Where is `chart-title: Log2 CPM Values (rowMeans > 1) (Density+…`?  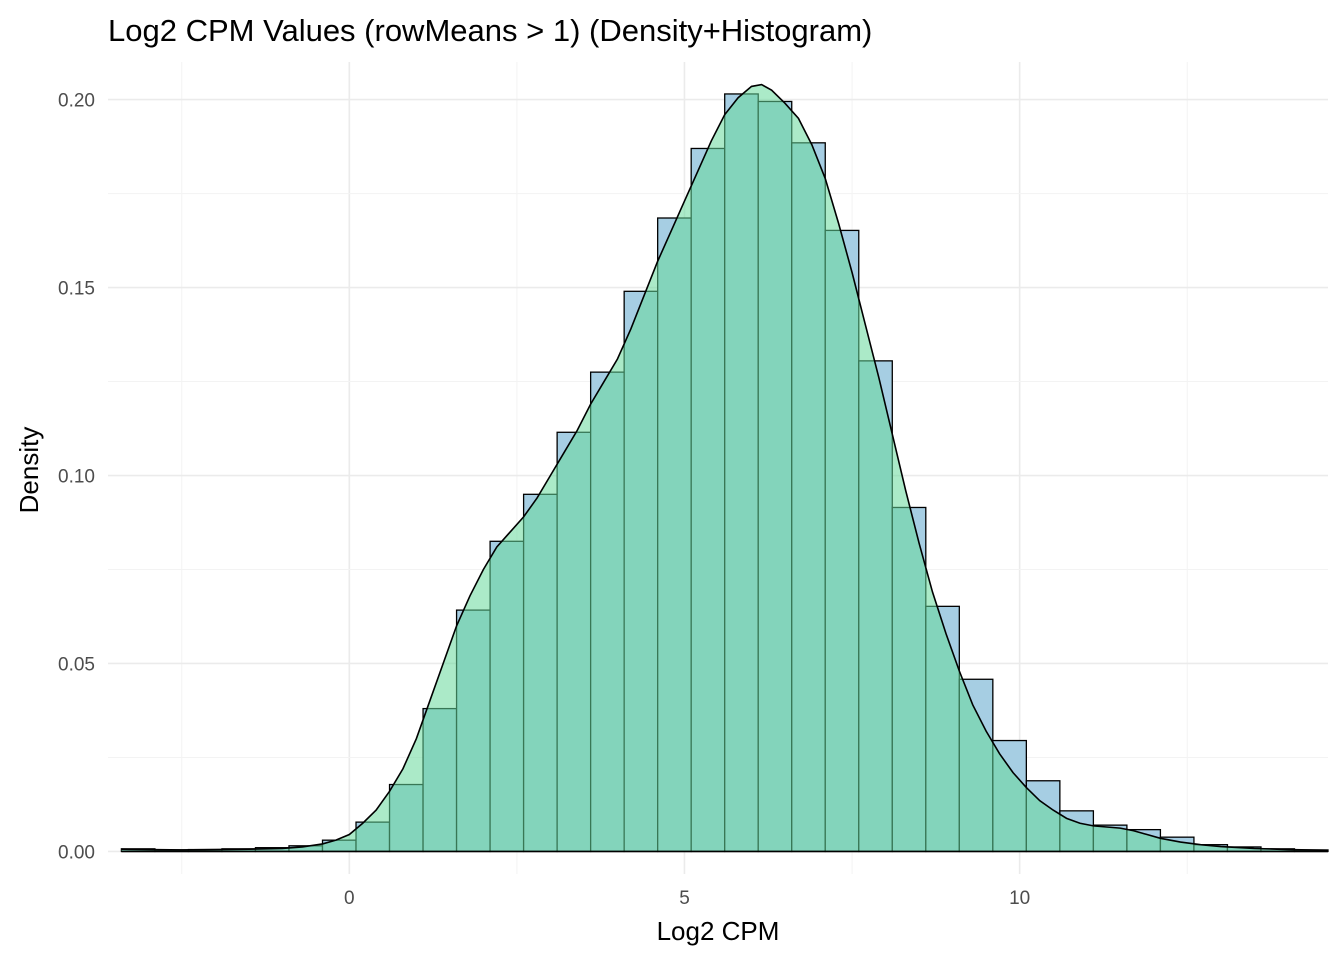
chart-title: Log2 CPM Values (rowMeans > 1) (Density+… is located at coordinates (490, 30).